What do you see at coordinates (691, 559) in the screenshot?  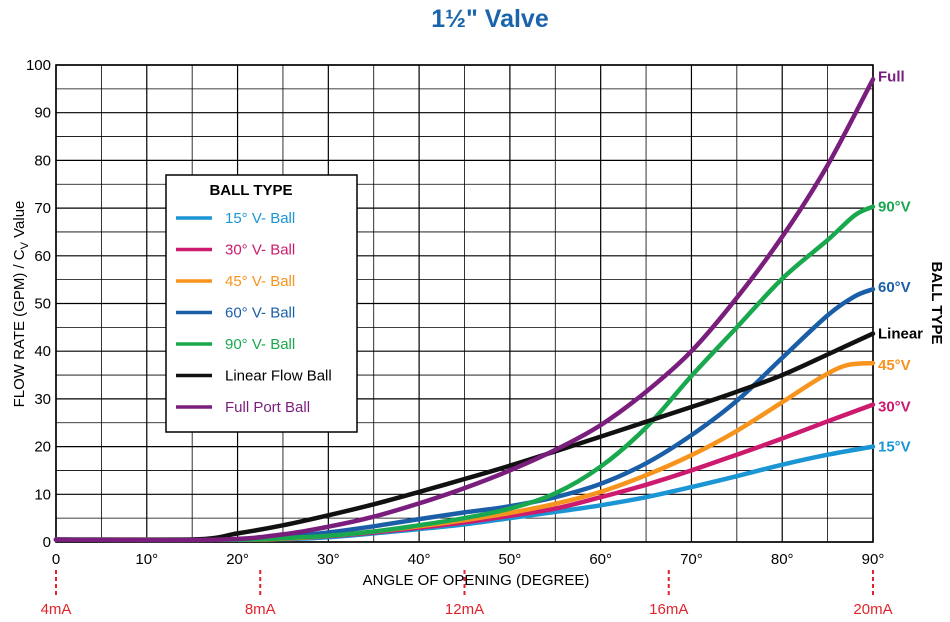 I see `x-tick-label: 70°` at bounding box center [691, 559].